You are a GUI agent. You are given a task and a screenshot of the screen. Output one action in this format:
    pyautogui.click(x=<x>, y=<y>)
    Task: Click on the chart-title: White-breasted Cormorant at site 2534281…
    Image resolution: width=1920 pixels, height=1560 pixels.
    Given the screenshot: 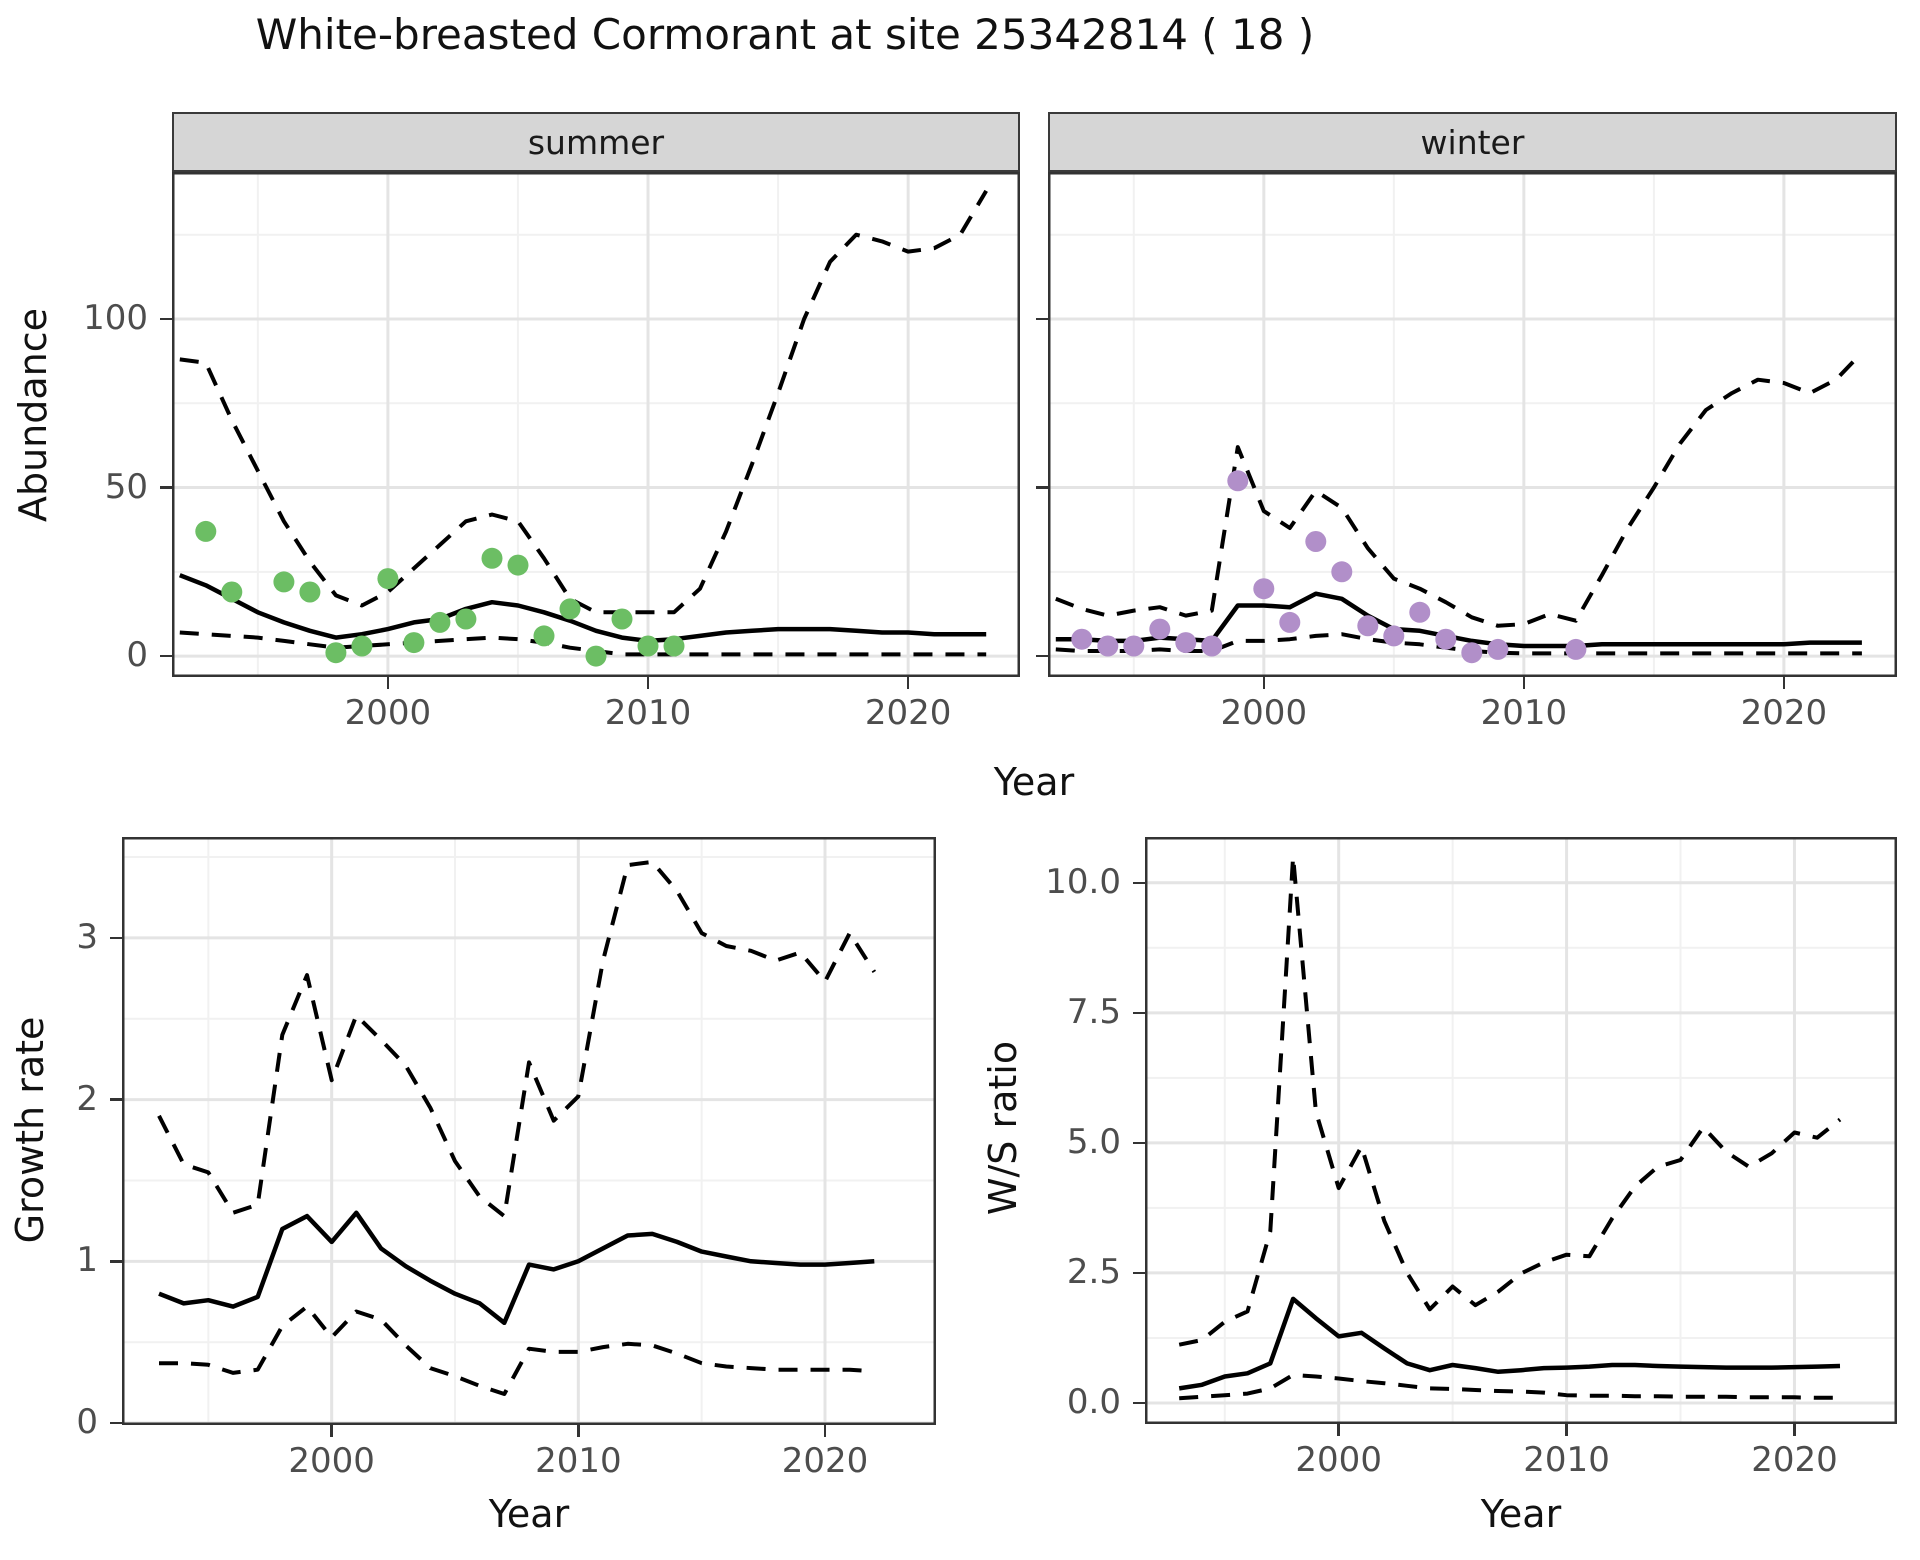 What is the action you would take?
    pyautogui.click(x=785, y=34)
    